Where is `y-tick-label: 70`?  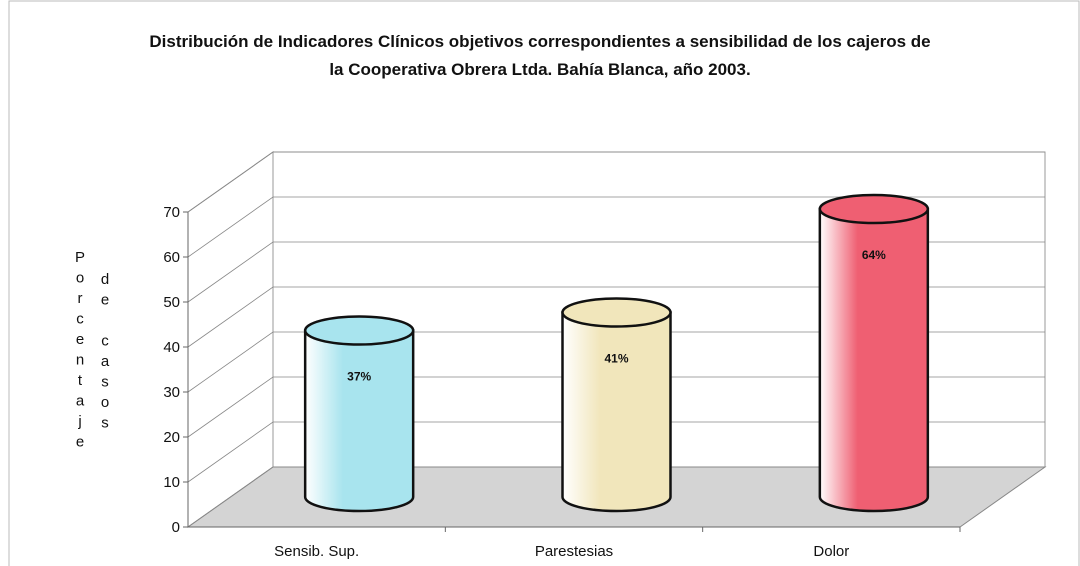 y-tick-label: 70 is located at coordinates (171, 212).